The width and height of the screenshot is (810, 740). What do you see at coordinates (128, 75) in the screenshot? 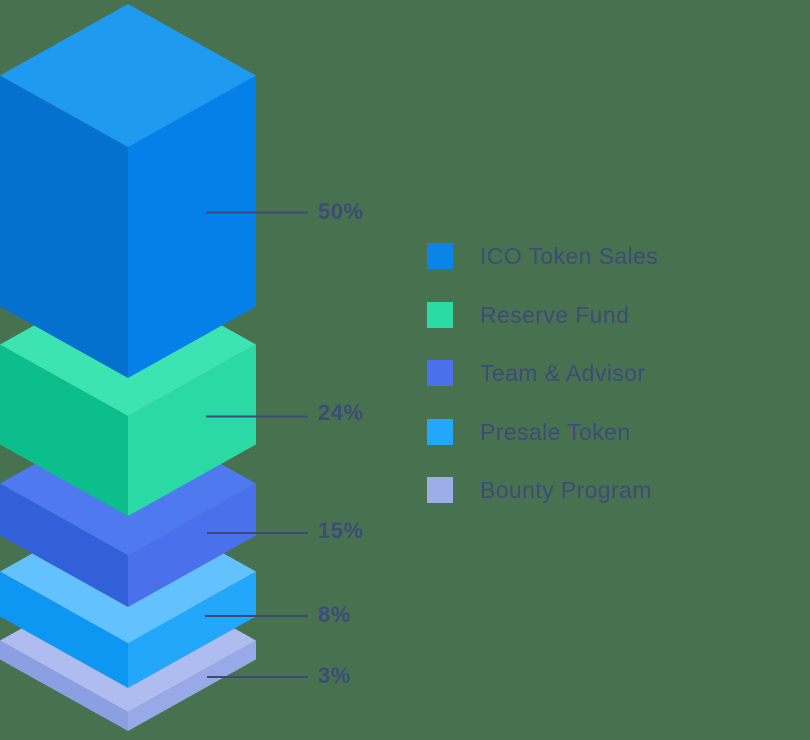
I see `segment-ico-token-sales-top-face` at bounding box center [128, 75].